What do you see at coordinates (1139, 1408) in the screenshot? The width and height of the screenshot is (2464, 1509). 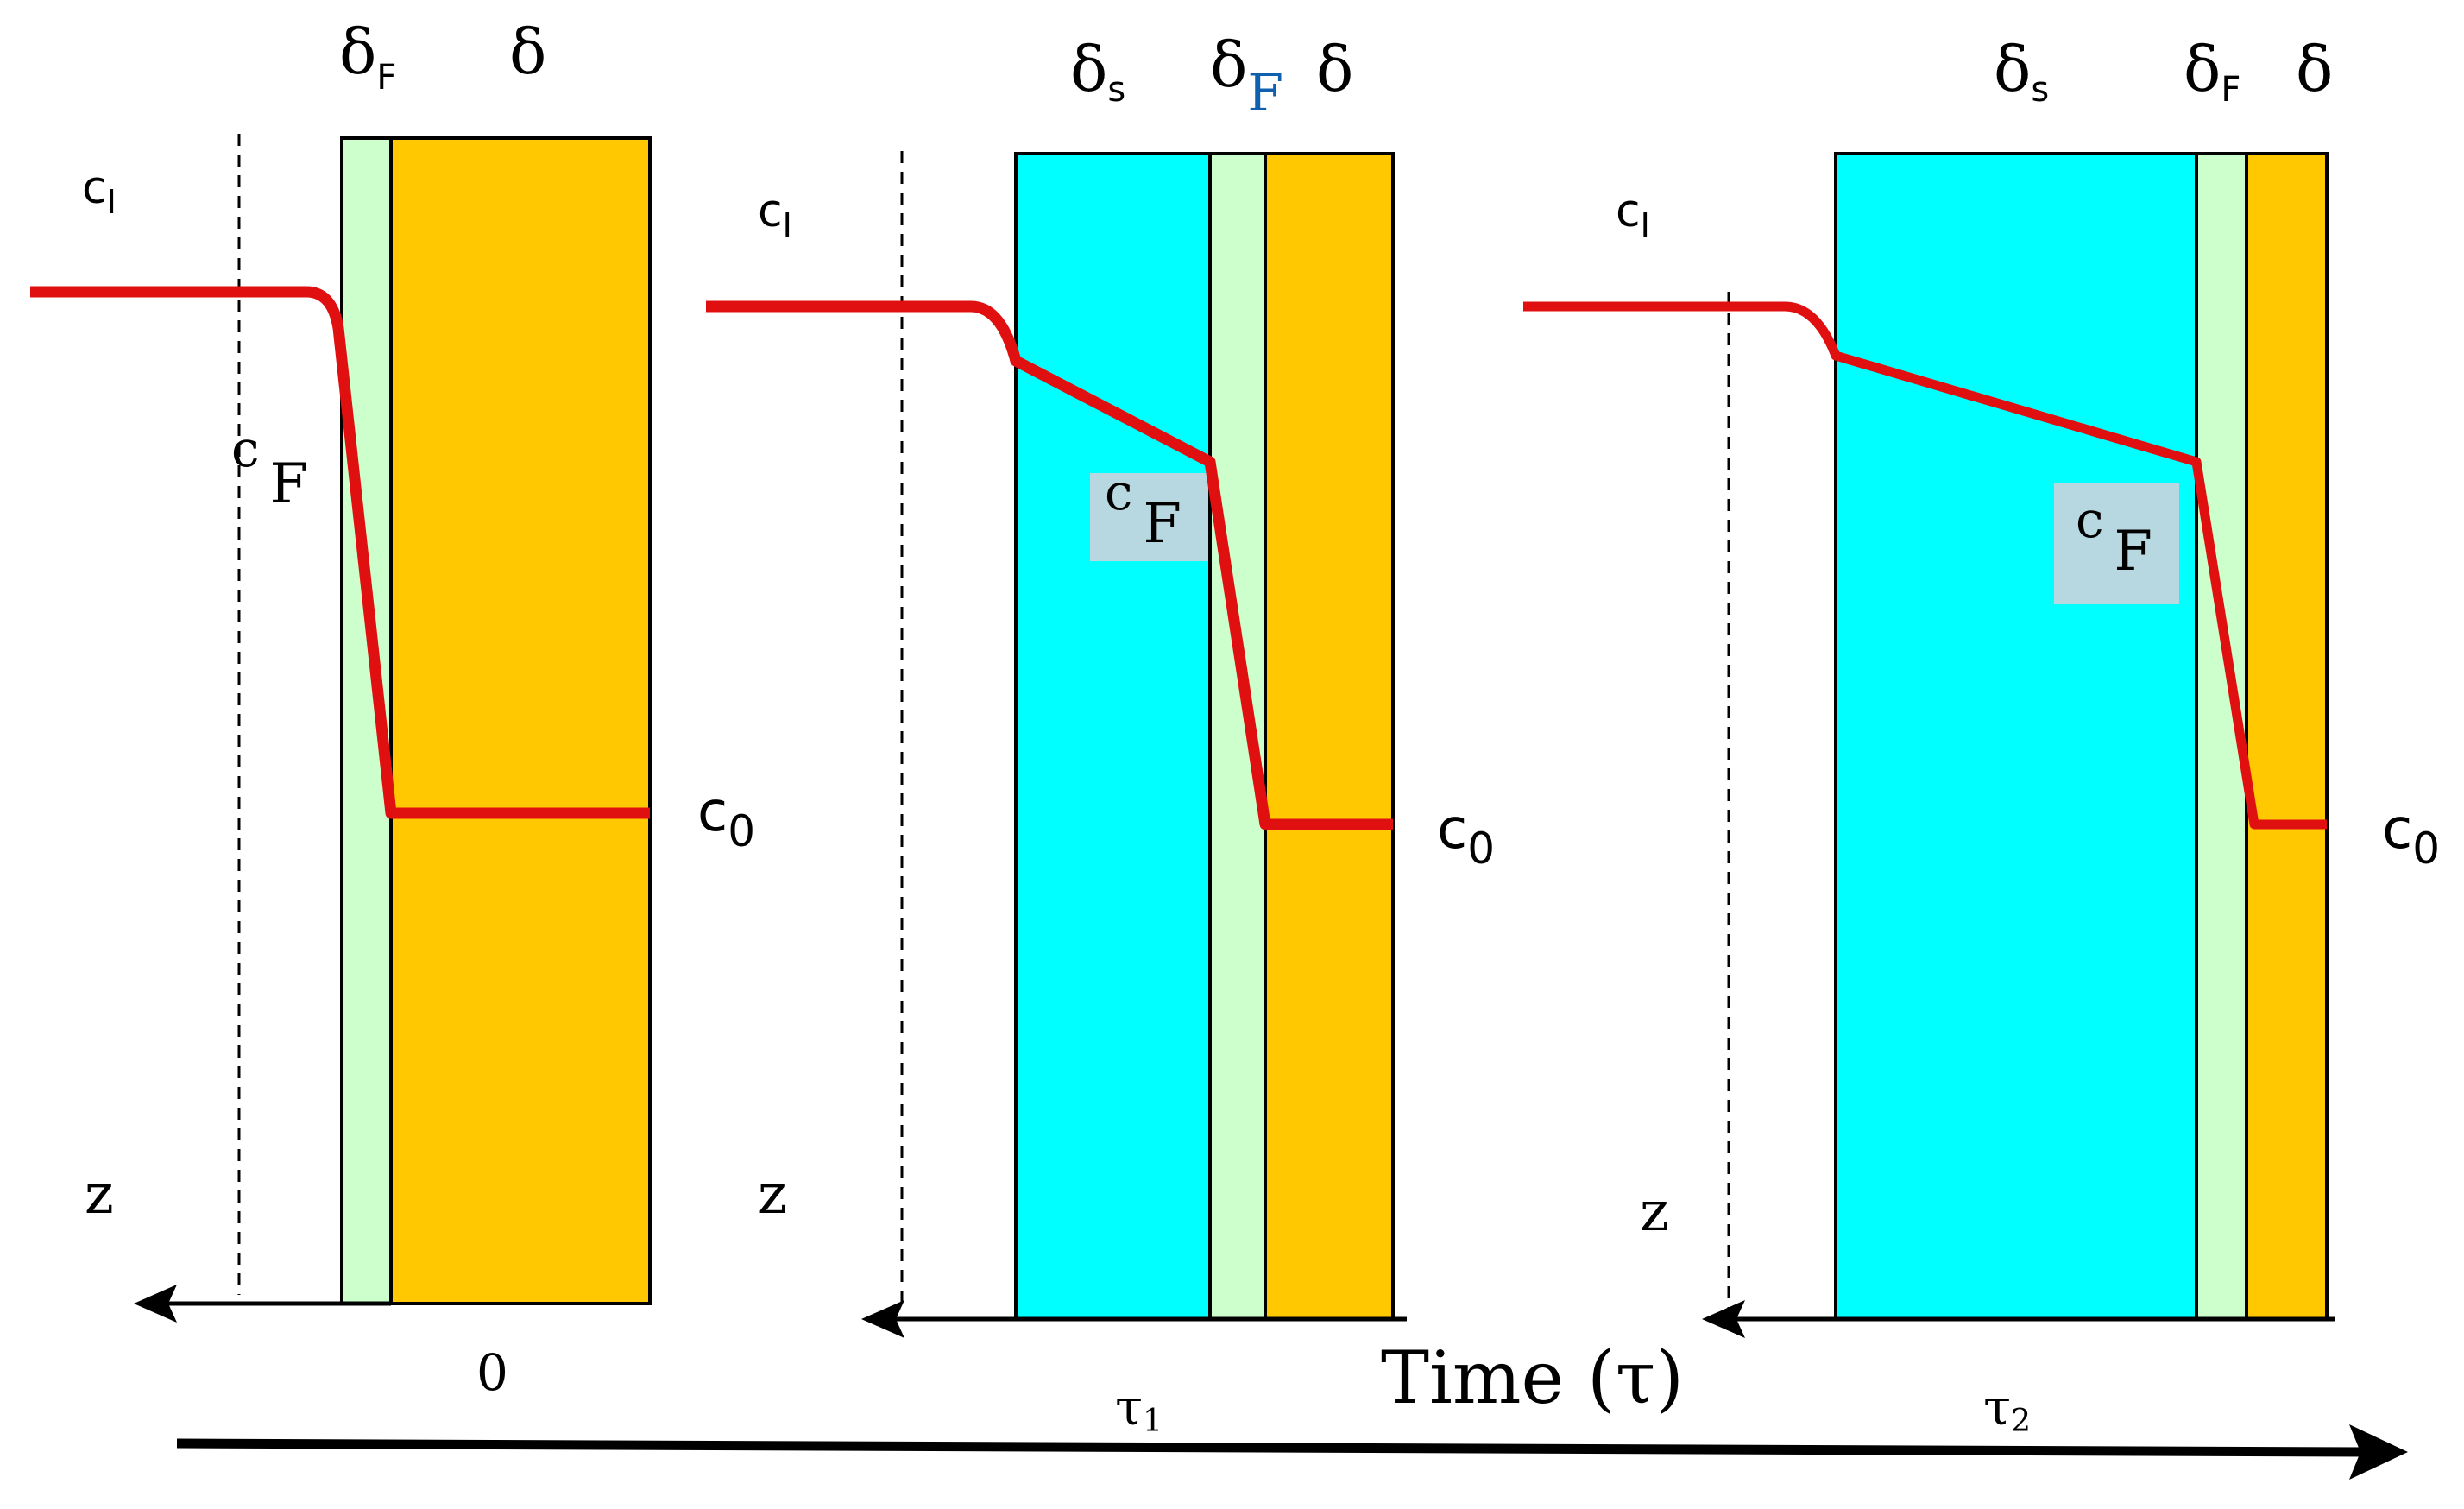 I see `time-label: τ1` at bounding box center [1139, 1408].